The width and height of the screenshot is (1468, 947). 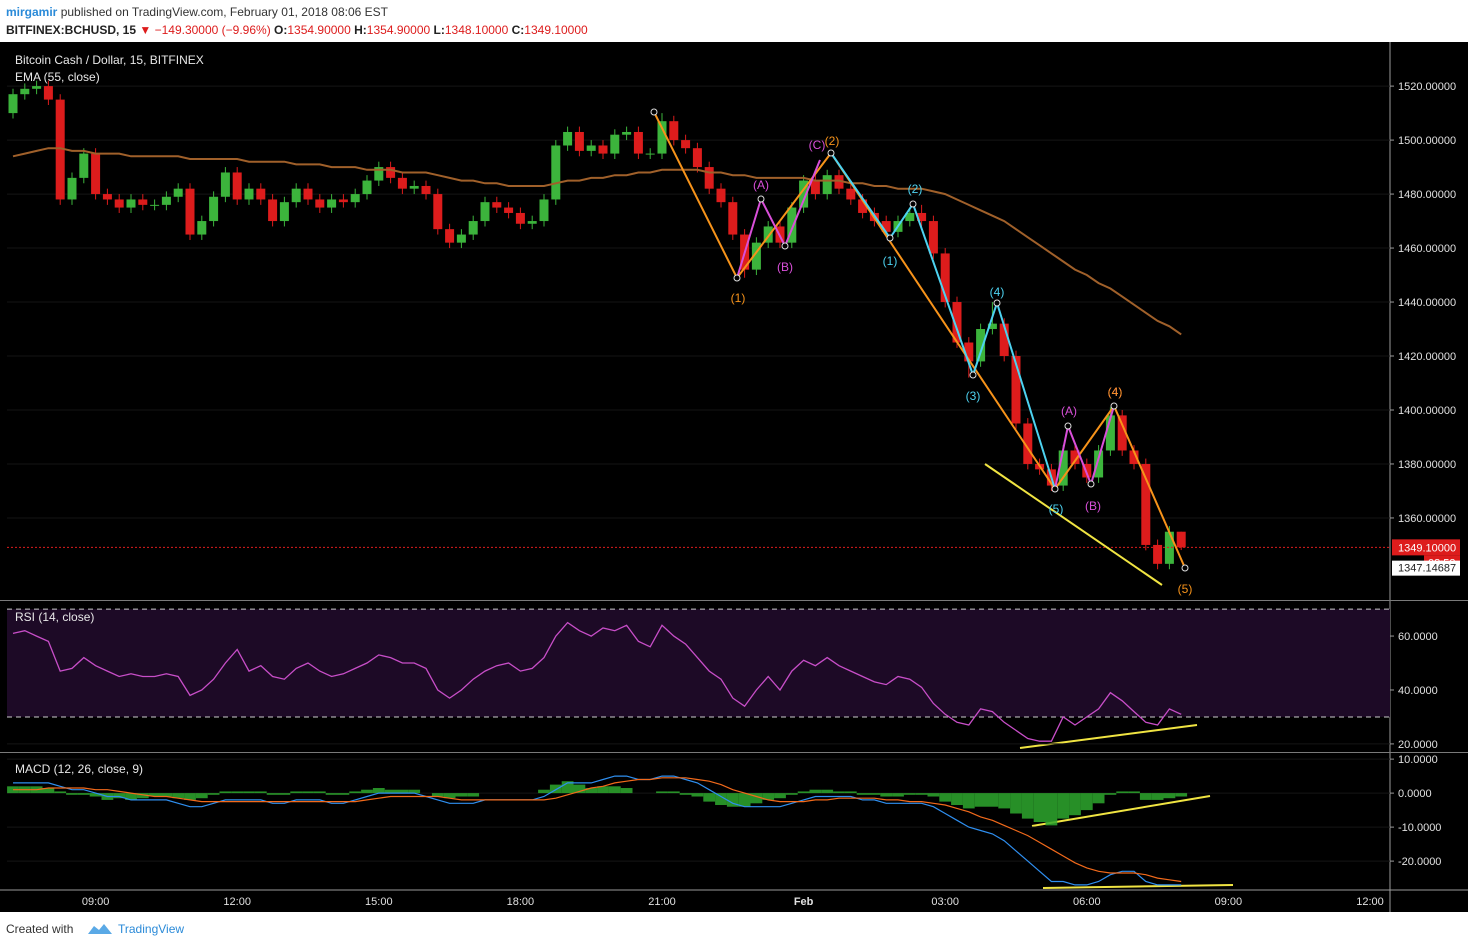 I want to click on last-price-box, so click(x=1426, y=547).